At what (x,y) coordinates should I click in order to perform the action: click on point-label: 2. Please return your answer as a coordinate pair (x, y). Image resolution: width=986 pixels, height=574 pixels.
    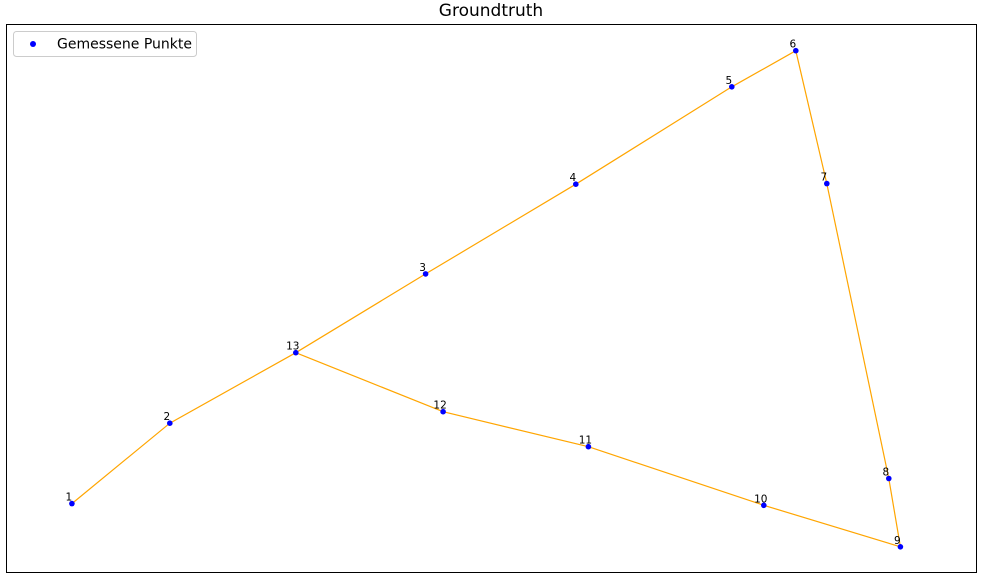
    Looking at the image, I should click on (166, 417).